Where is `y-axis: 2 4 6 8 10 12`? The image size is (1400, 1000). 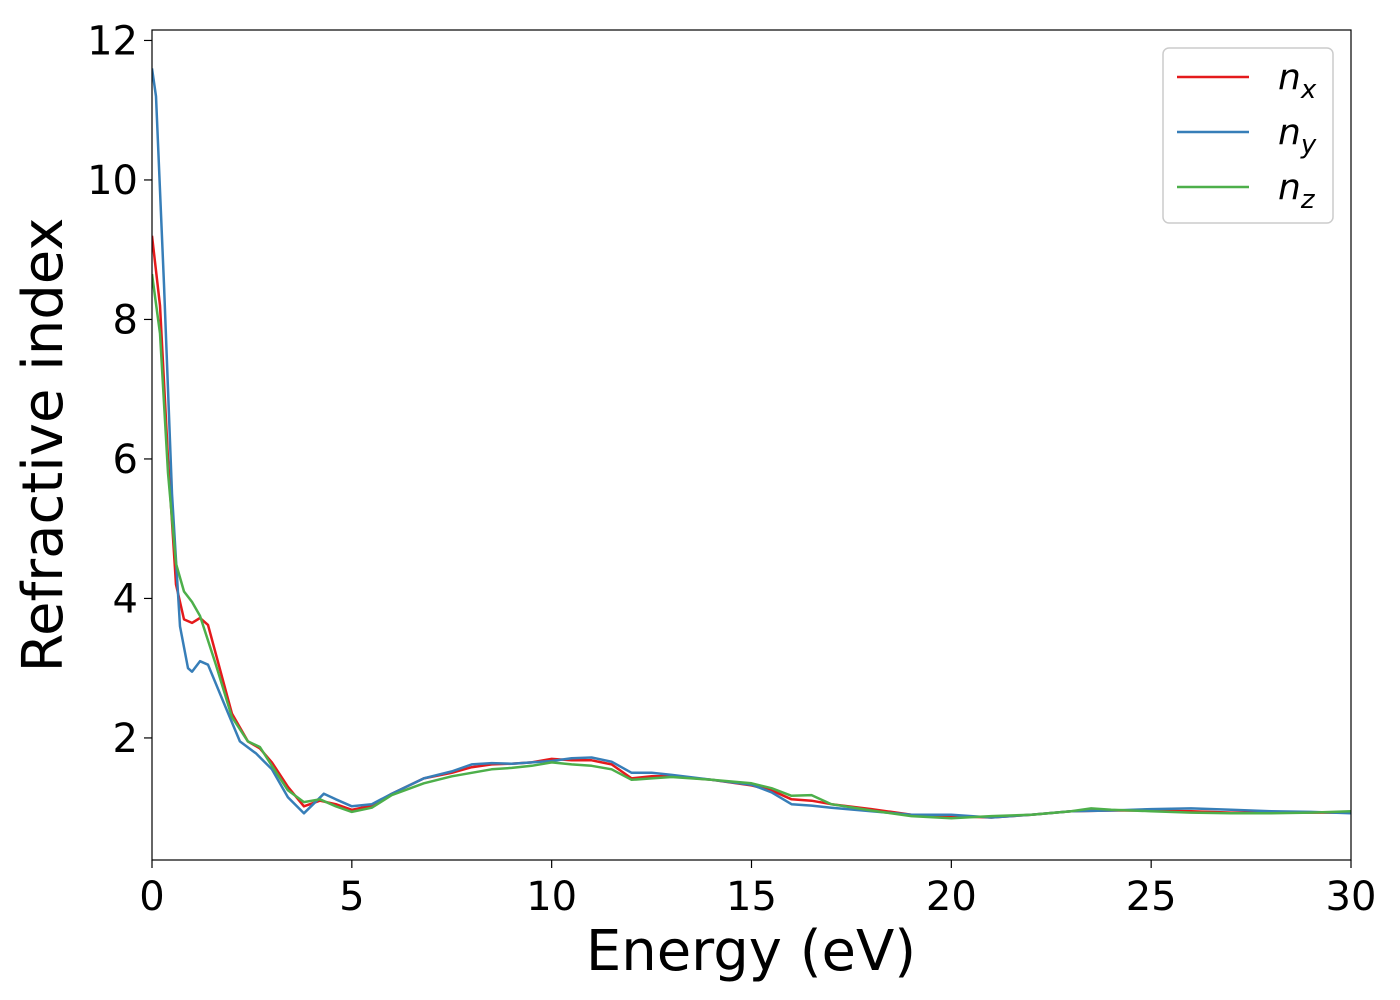 y-axis: 2 4 6 8 10 12 is located at coordinates (119, 390).